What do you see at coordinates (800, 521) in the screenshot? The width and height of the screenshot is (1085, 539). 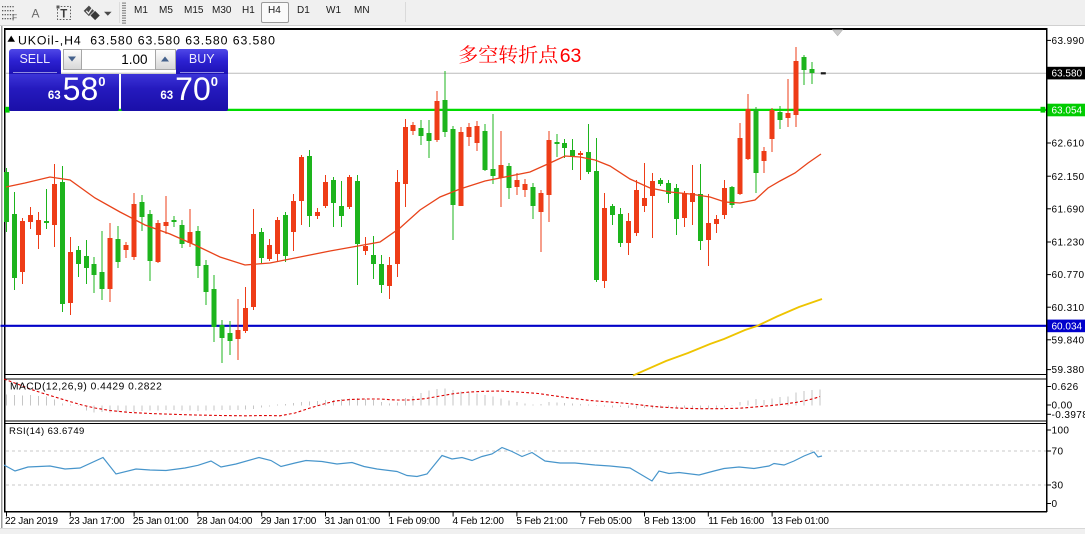 I see `svg-text: 13 Feb 01:00` at bounding box center [800, 521].